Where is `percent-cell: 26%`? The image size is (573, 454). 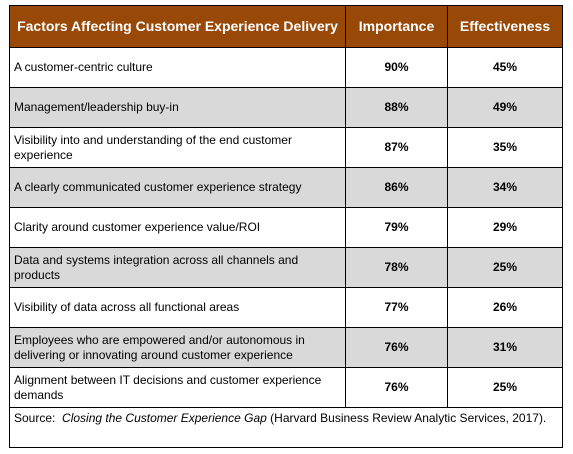 percent-cell: 26% is located at coordinates (505, 307).